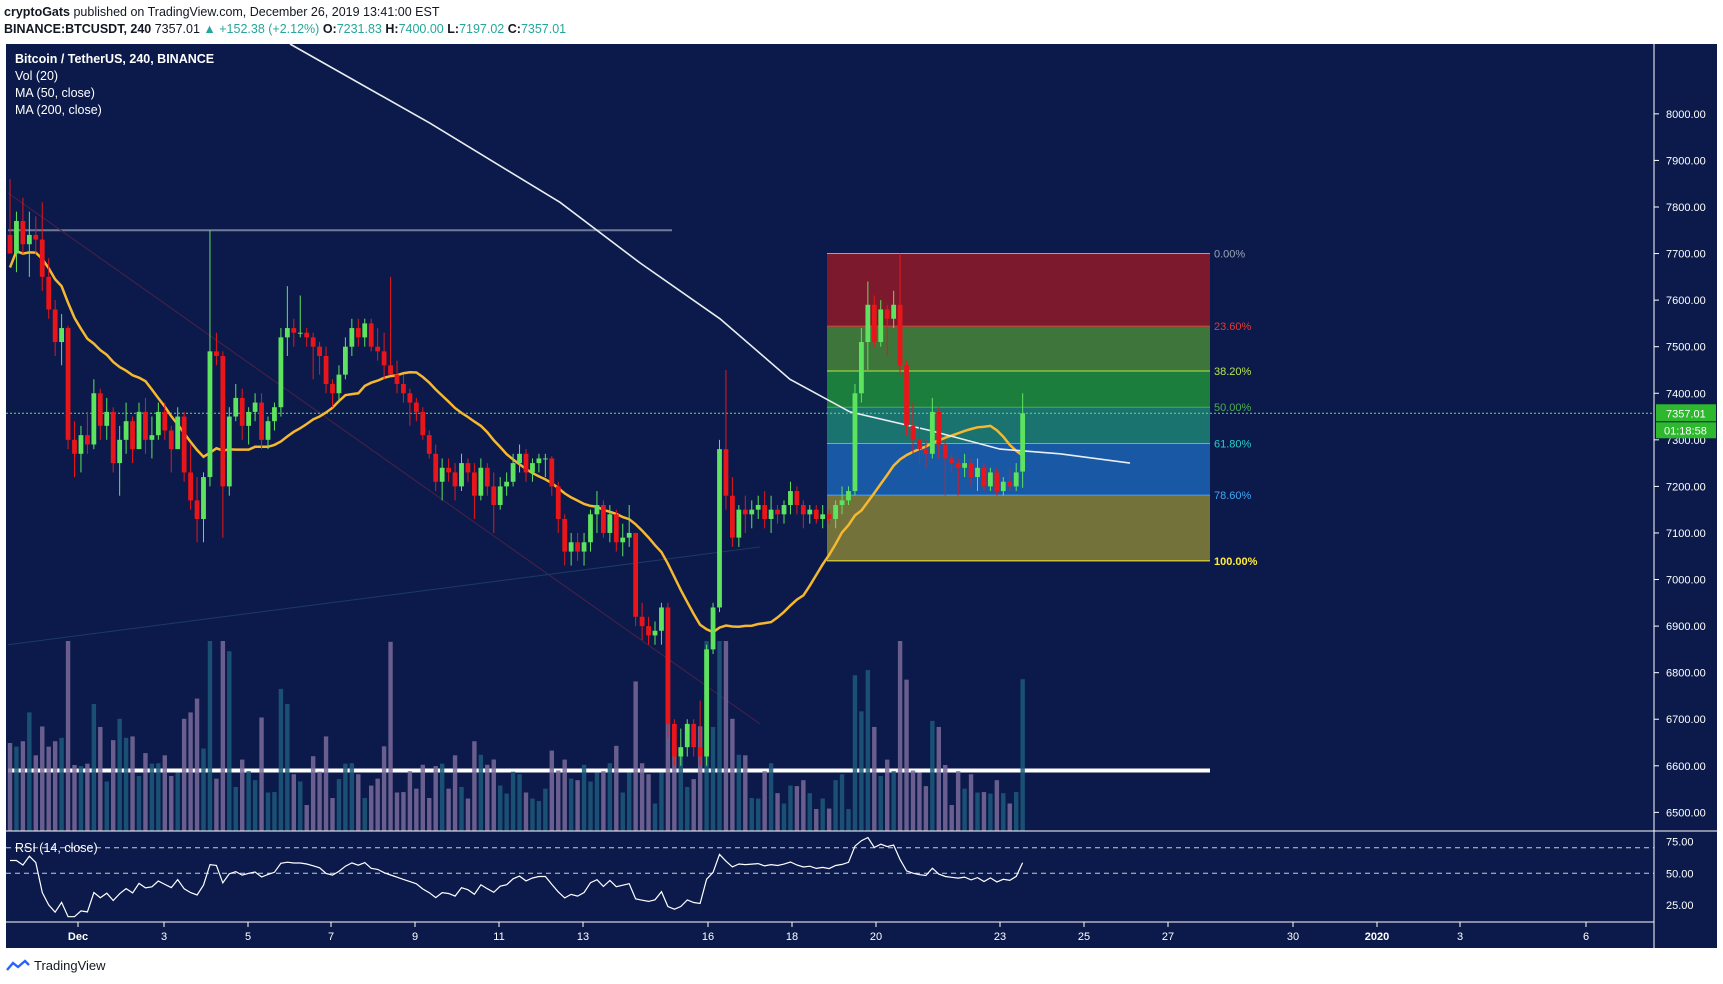 The width and height of the screenshot is (1723, 984). What do you see at coordinates (517, 877) in the screenshot?
I see `rsi-line` at bounding box center [517, 877].